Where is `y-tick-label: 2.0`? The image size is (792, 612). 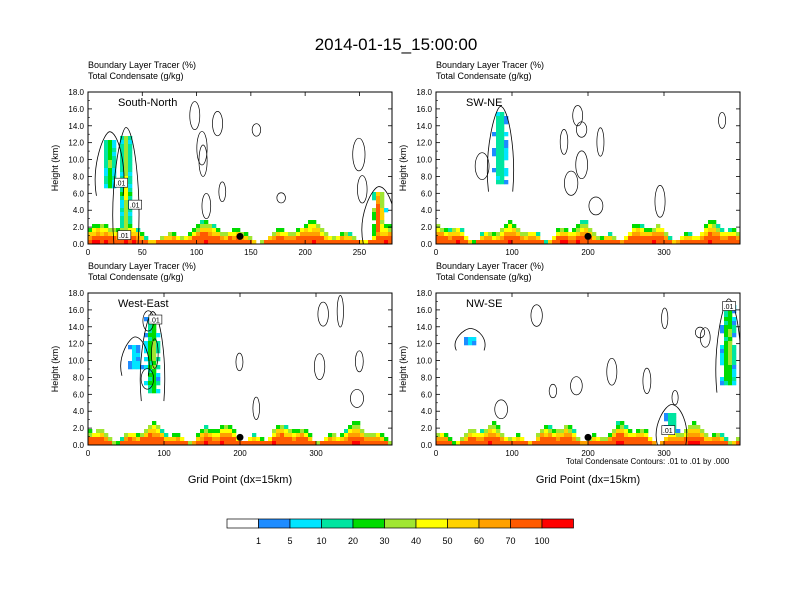
y-tick-label: 2.0 is located at coordinates (427, 428).